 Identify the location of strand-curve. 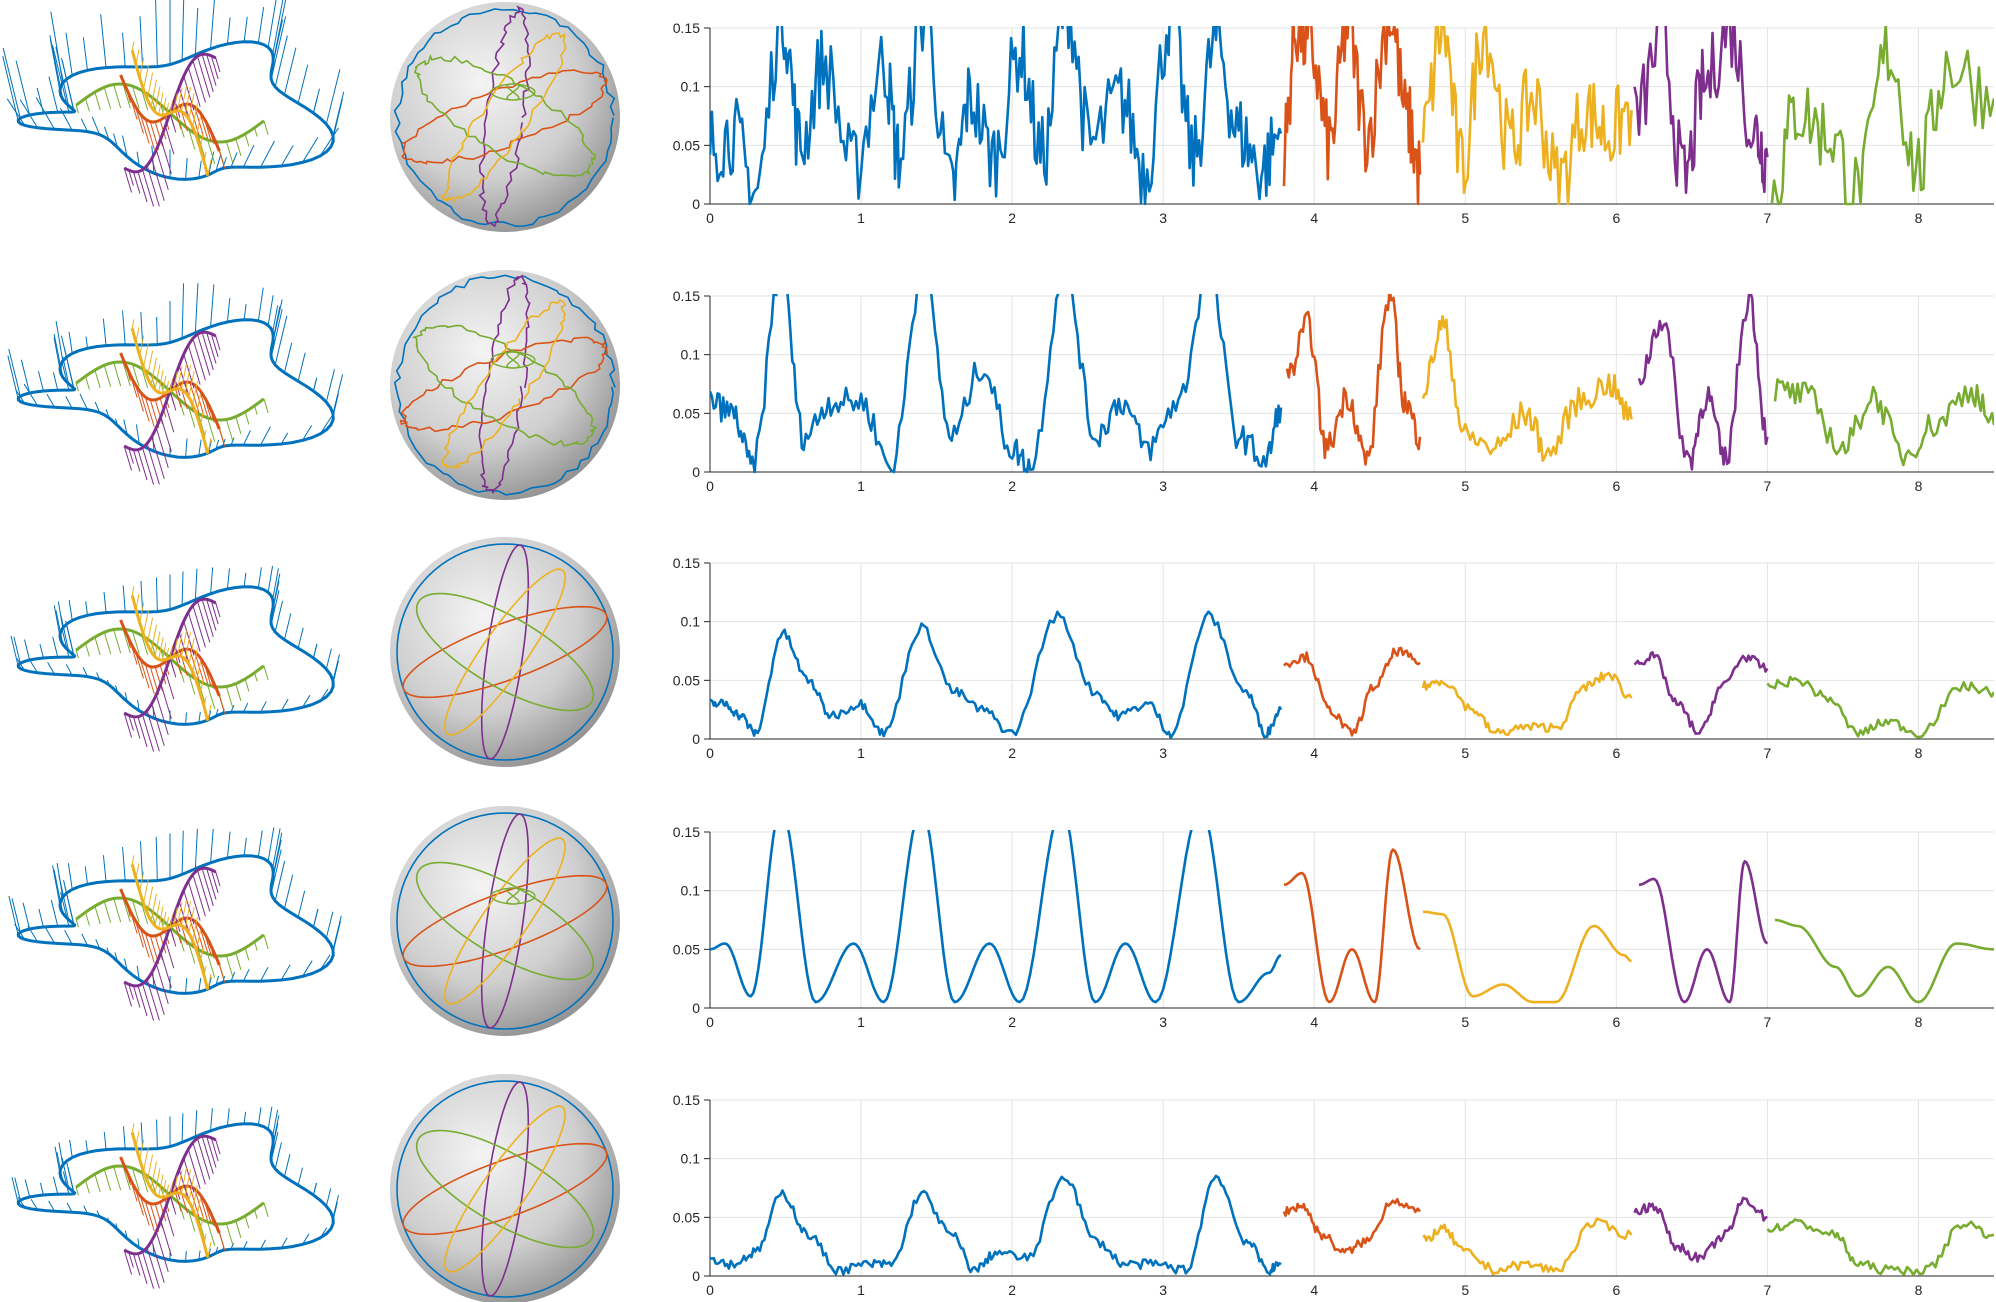
(170, 1195).